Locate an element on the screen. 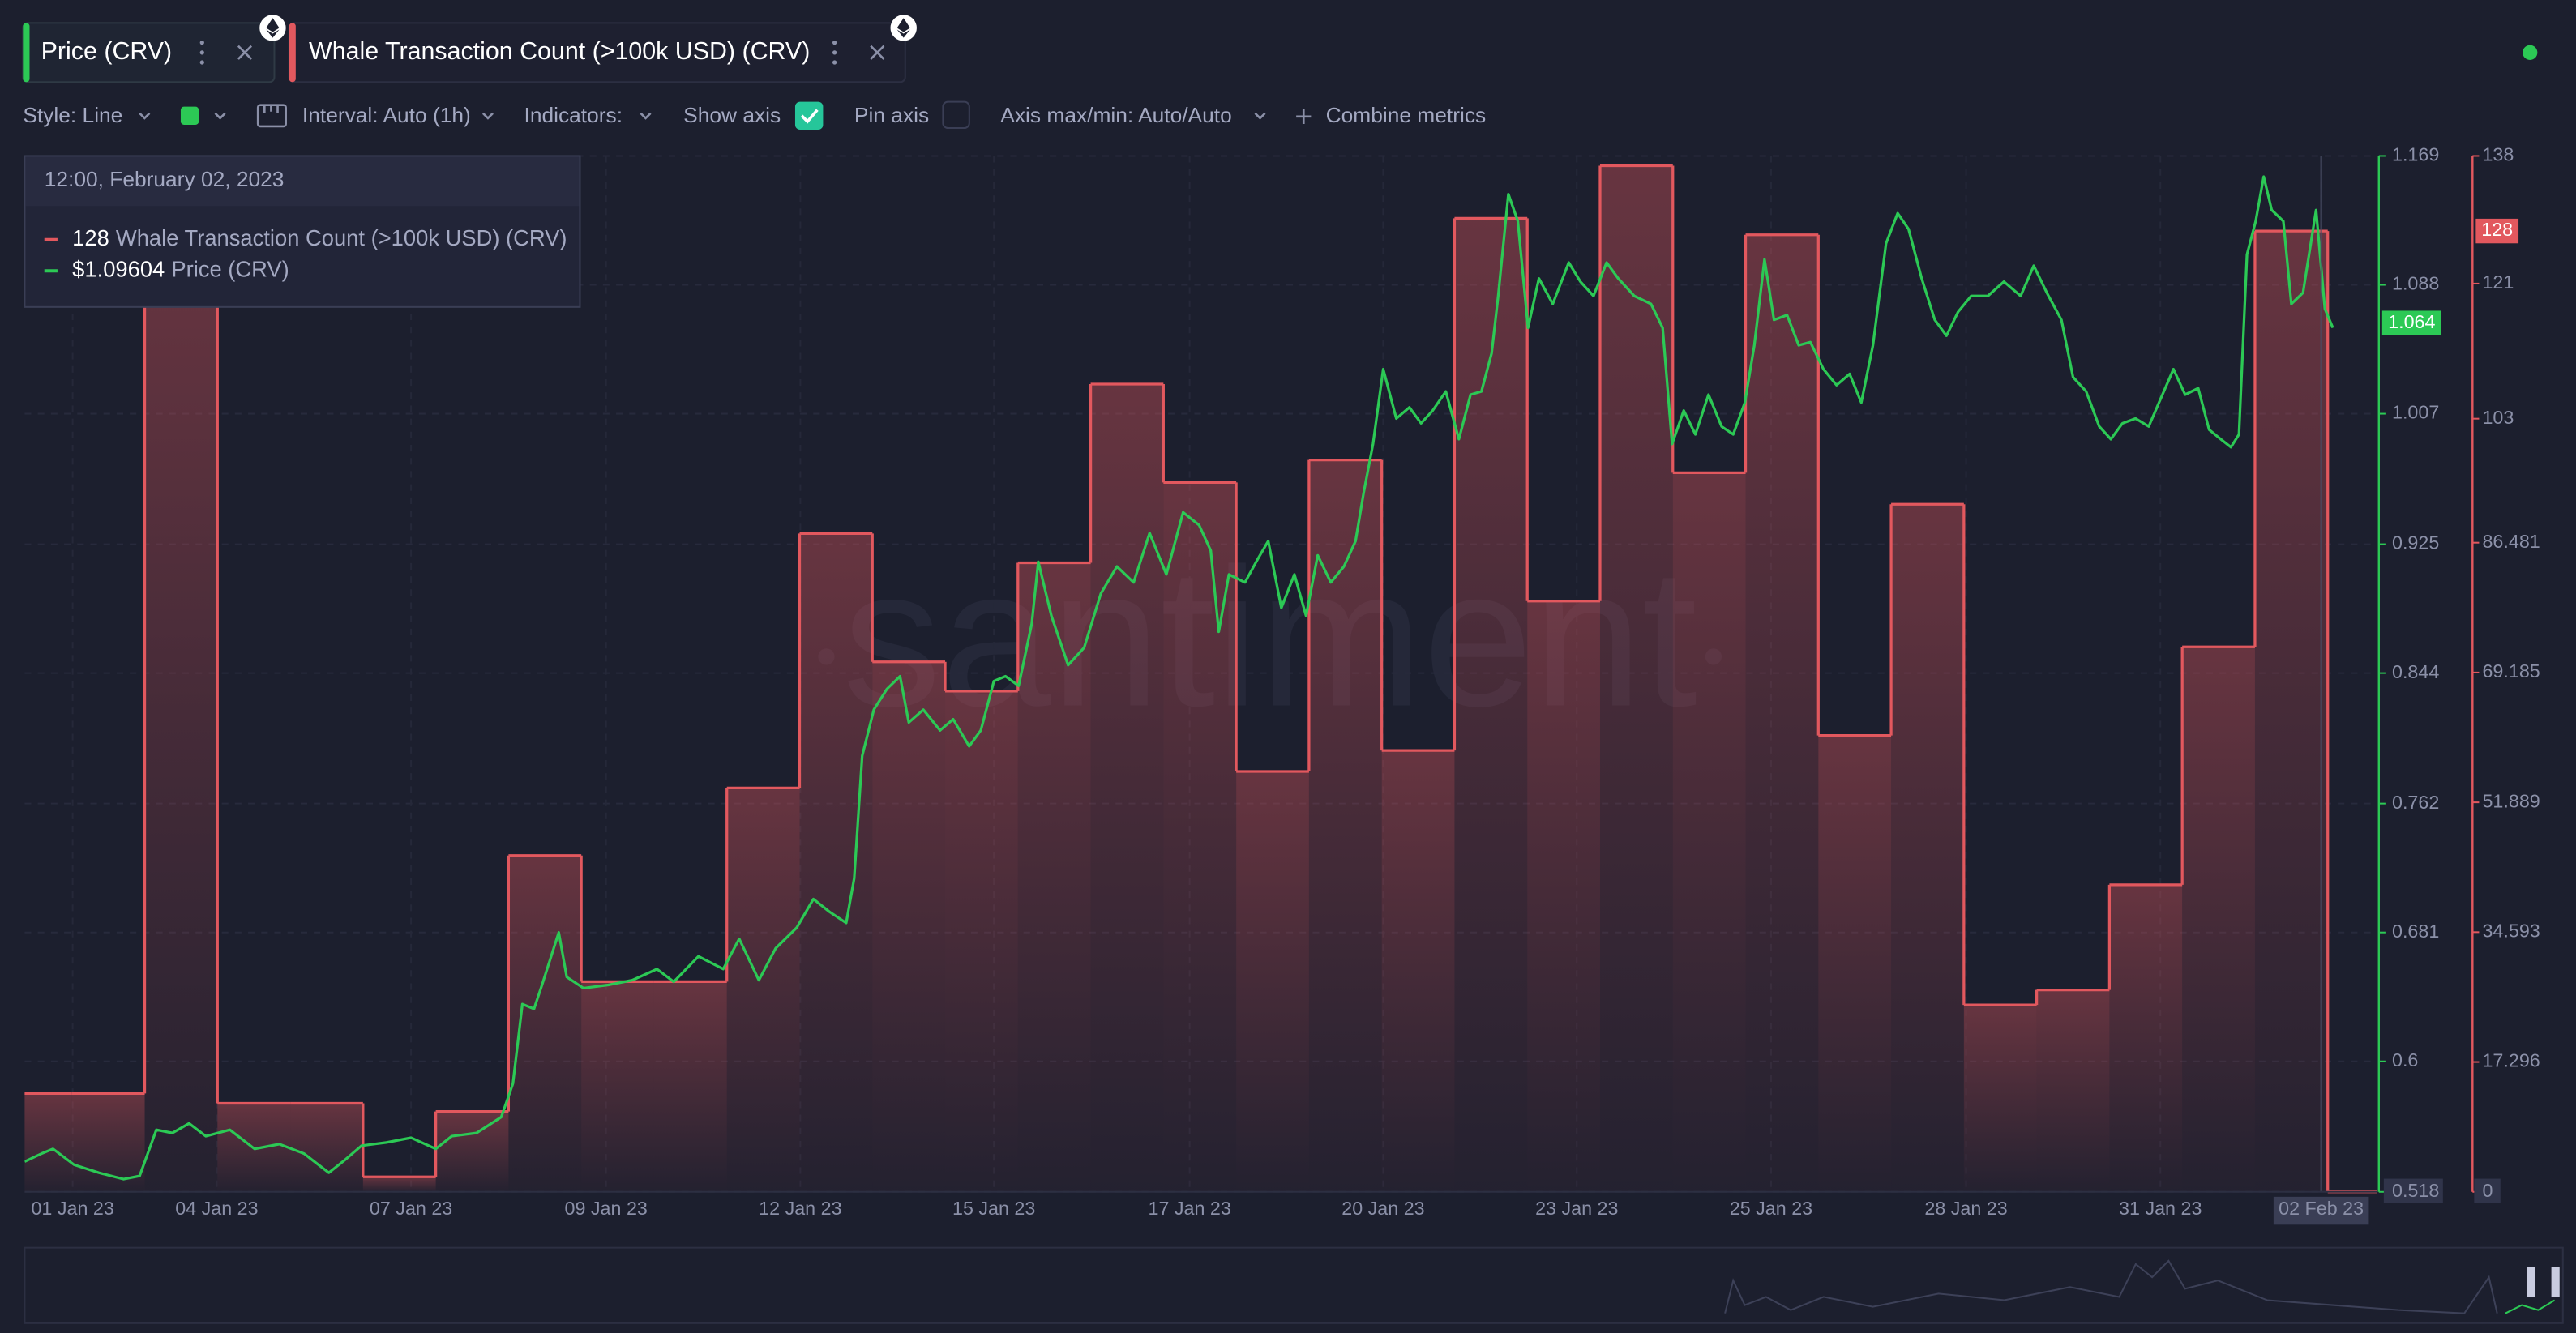 The width and height of the screenshot is (2576, 1333). x-tick-label: 07 Jan 23 is located at coordinates (411, 1208).